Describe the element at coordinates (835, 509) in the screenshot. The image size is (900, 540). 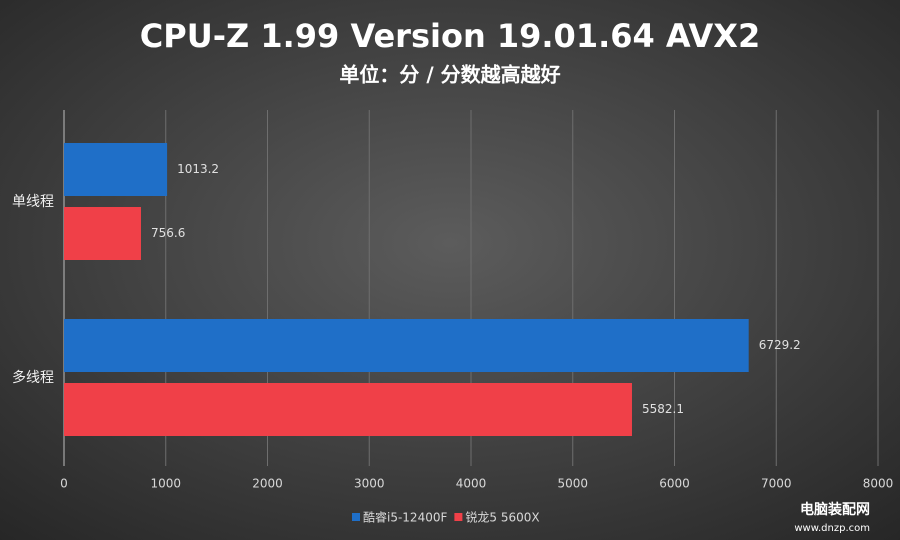
I see `watermark-name: 电脑装配网` at that location.